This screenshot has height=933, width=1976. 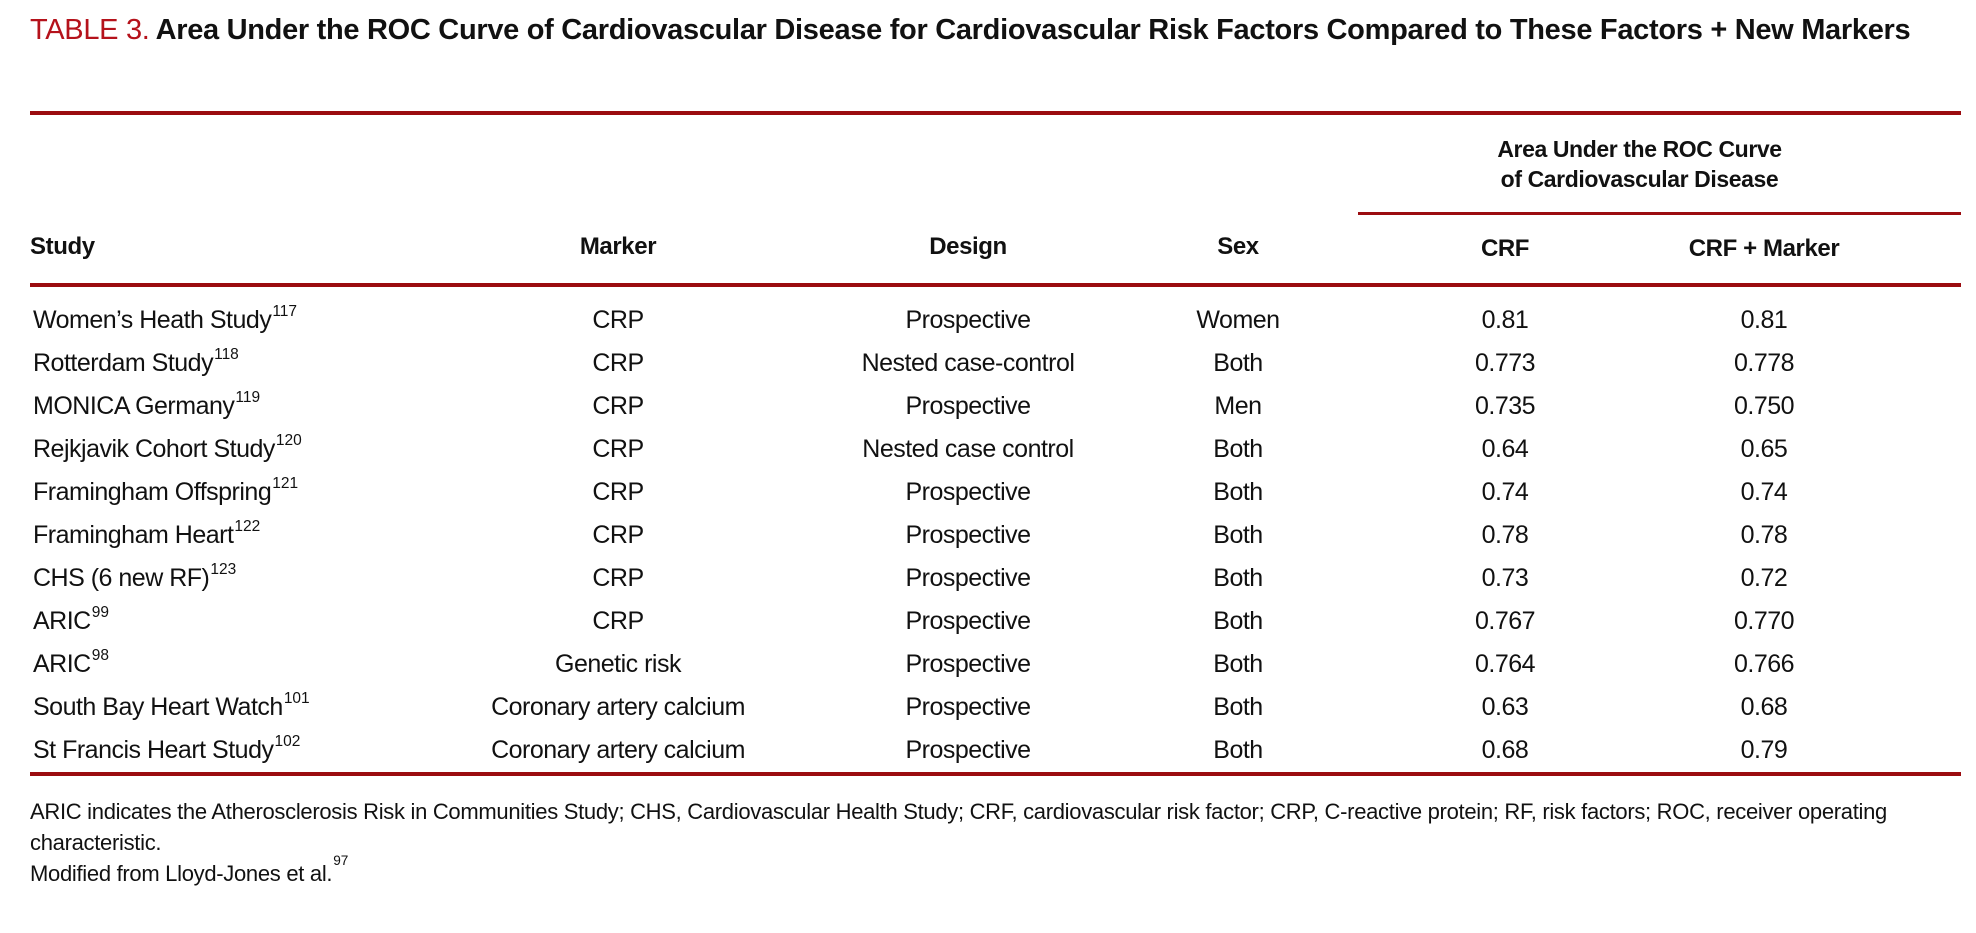 What do you see at coordinates (154, 449) in the screenshot?
I see `study-name: Rejkjavik Cohort Study` at bounding box center [154, 449].